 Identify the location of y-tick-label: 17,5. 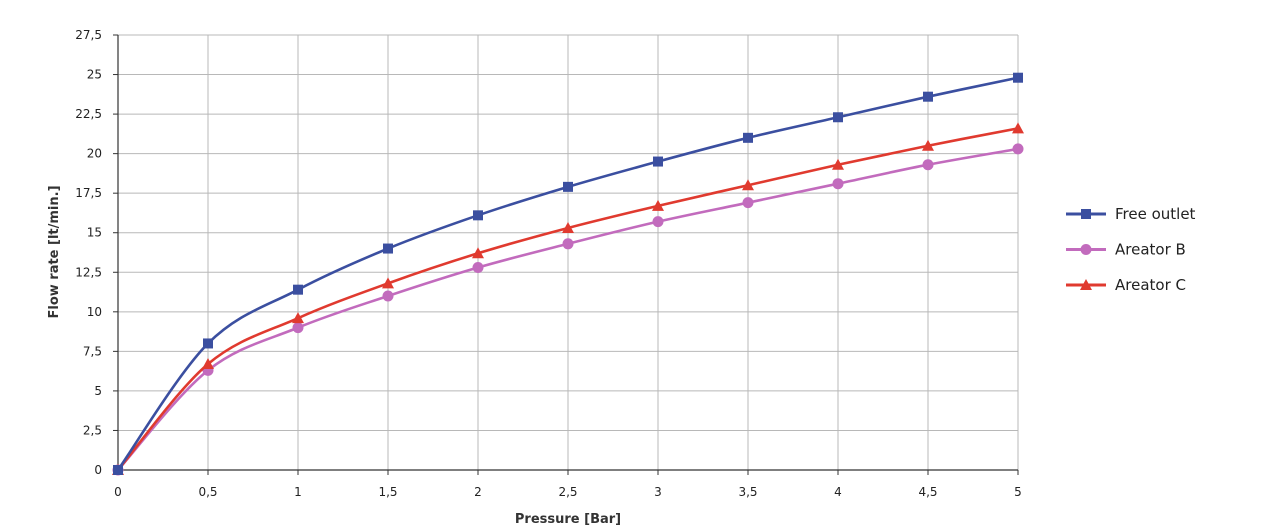
(88, 193).